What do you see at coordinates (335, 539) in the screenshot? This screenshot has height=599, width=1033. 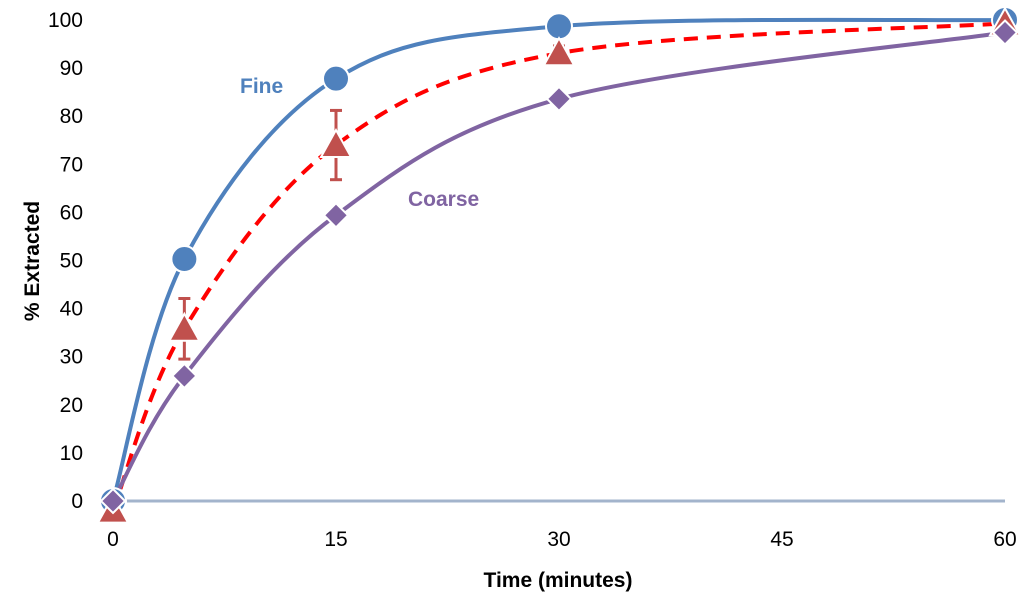 I see `x-tick-label: 15` at bounding box center [335, 539].